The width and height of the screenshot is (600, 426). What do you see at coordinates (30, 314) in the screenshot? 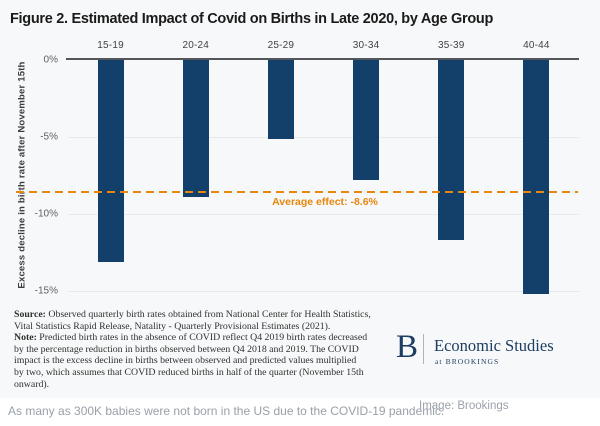
I see `source-label: Source:` at bounding box center [30, 314].